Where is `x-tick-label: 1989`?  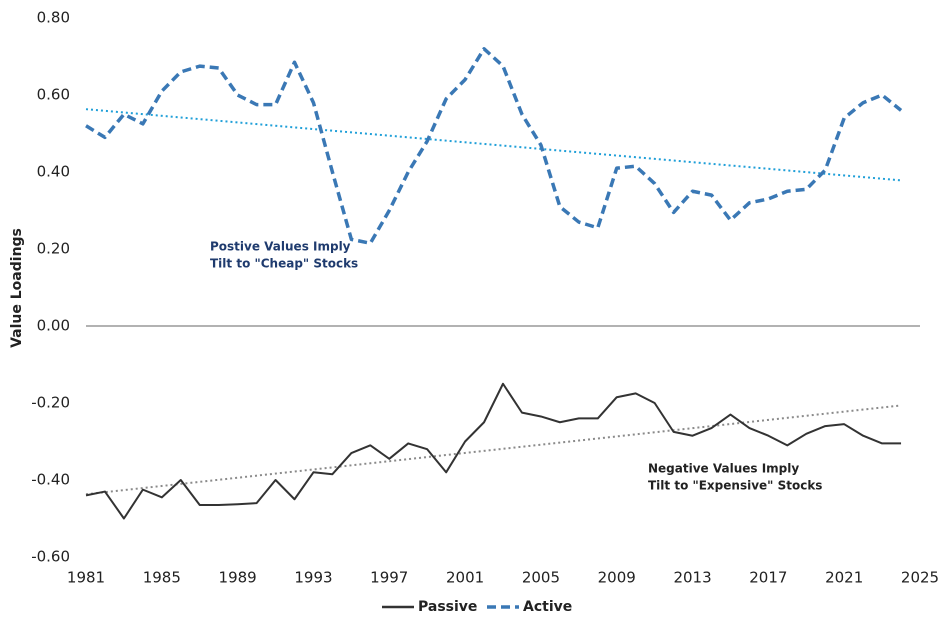 x-tick-label: 1989 is located at coordinates (238, 578).